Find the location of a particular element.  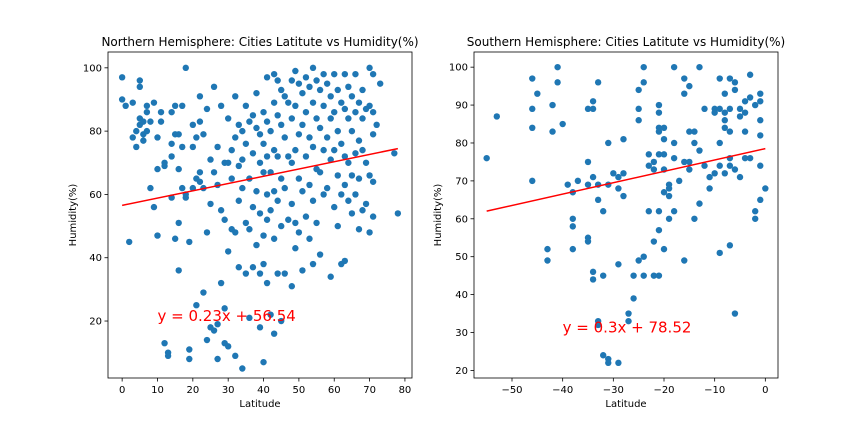

y-tick-label: 100 is located at coordinates (92, 68).